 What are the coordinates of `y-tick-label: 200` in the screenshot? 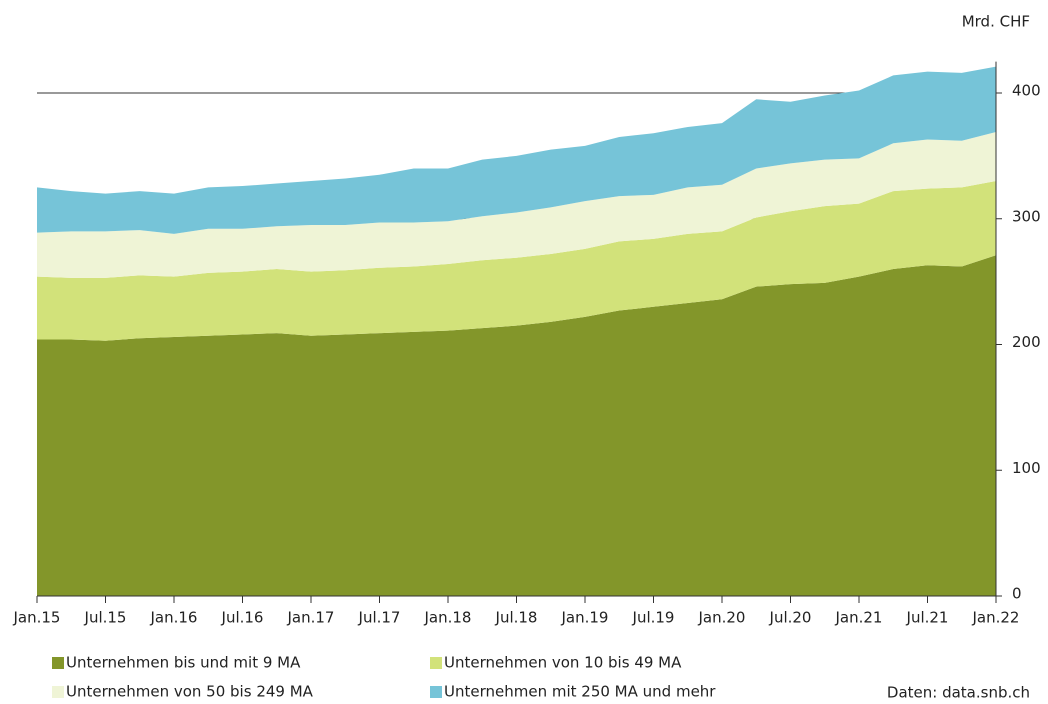 It's located at (1026, 342).